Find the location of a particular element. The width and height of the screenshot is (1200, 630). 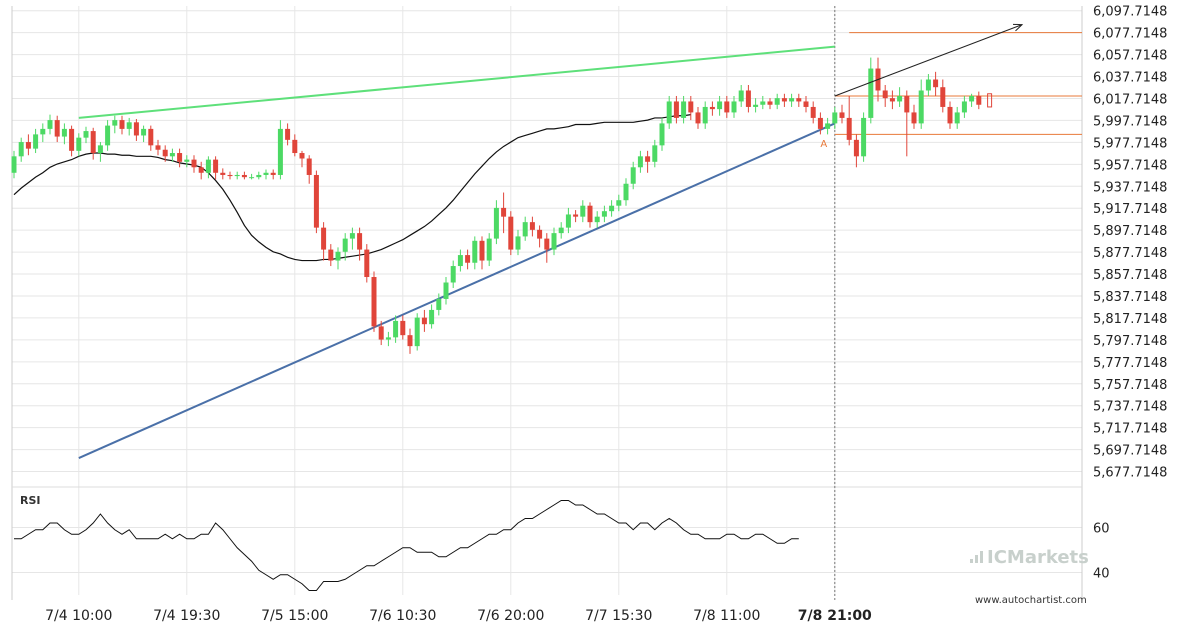

y-tick-label: 5,757.7148 is located at coordinates (1130, 385).